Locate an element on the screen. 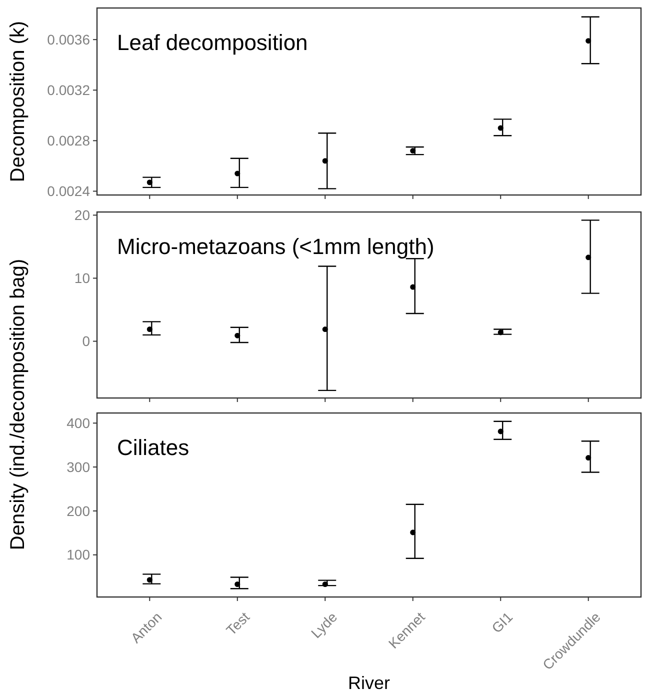 The height and width of the screenshot is (697, 649). x-tick-label: Test is located at coordinates (237, 623).